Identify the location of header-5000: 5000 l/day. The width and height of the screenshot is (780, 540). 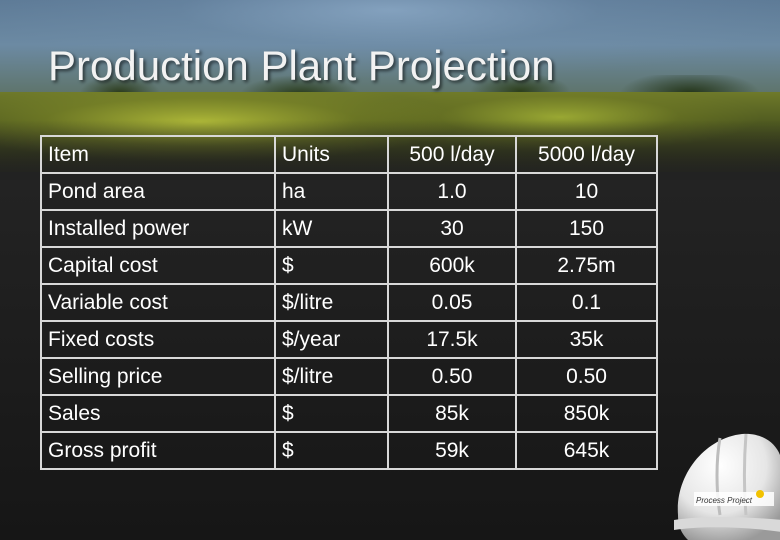
(586, 154).